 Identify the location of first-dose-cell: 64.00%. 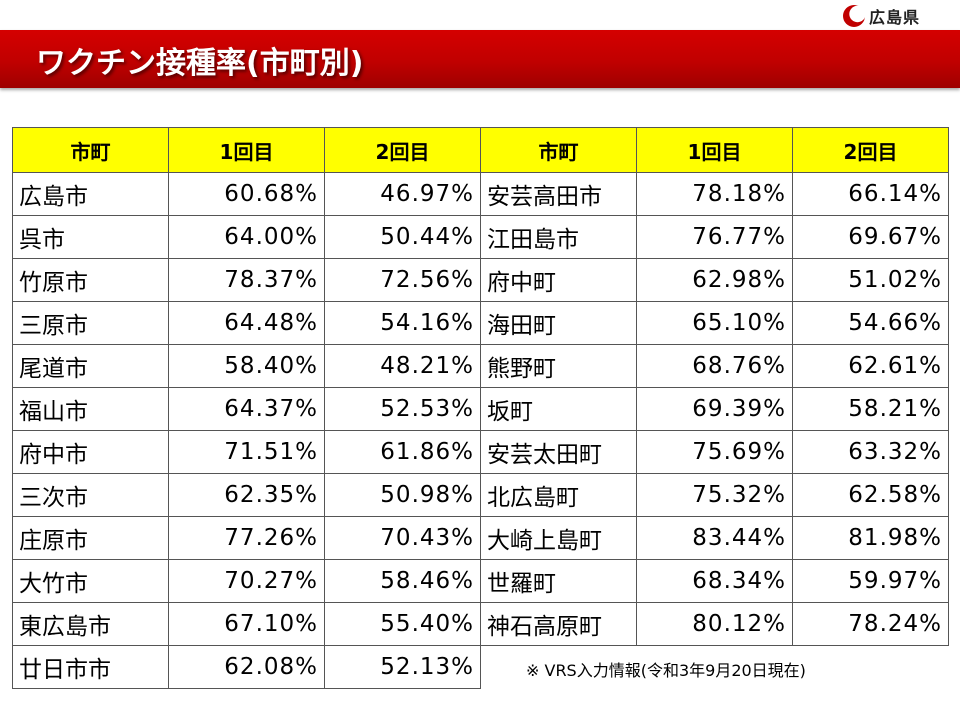
(246, 237).